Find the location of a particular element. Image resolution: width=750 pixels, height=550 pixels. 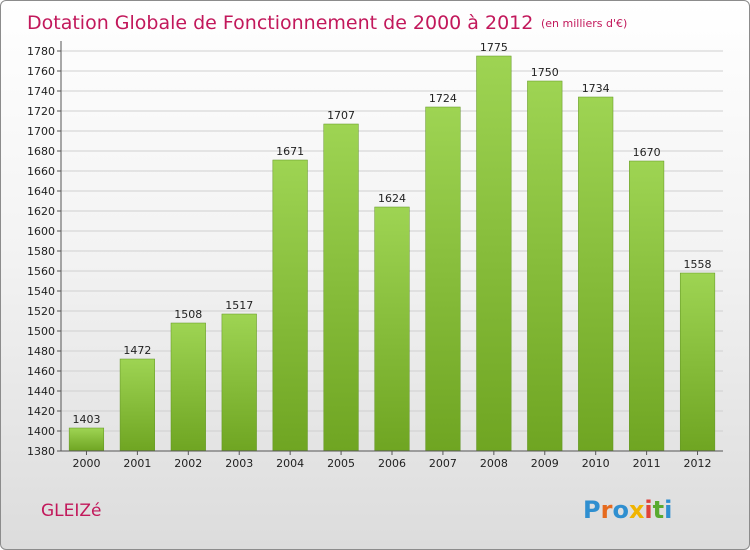

y-tick-label: 1760 is located at coordinates (41, 71).